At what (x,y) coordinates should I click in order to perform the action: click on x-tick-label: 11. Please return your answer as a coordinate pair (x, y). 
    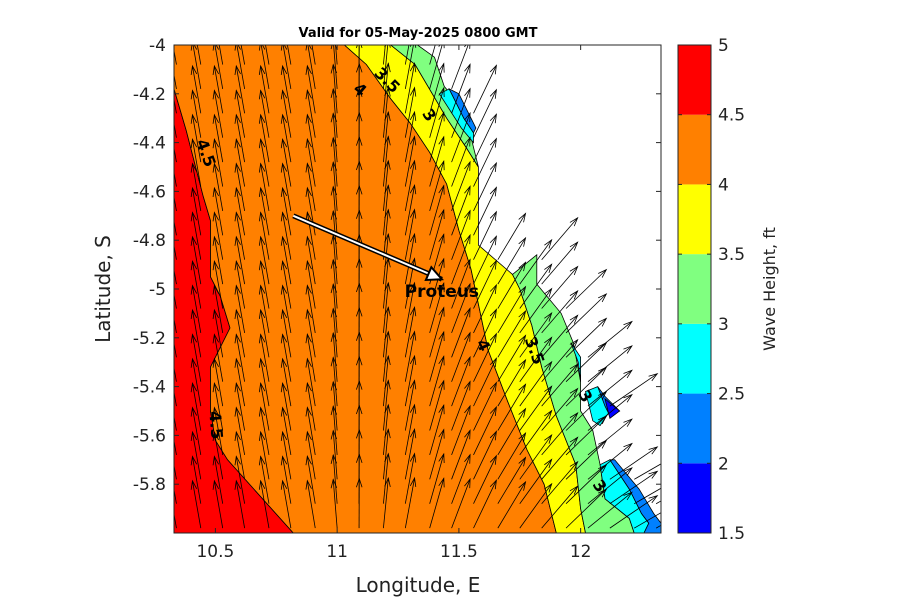
    Looking at the image, I should click on (337, 552).